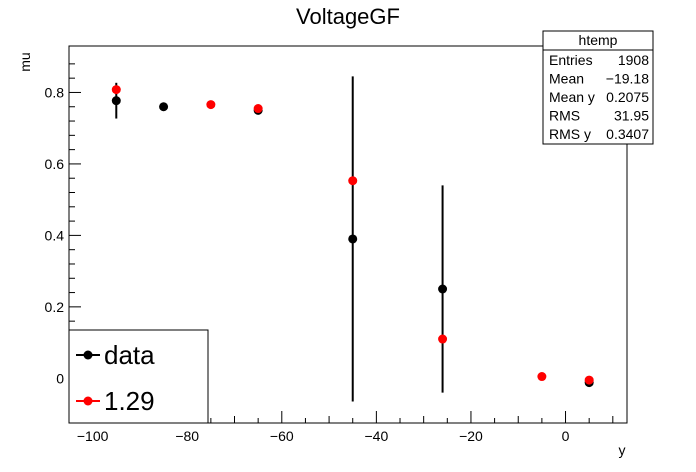 The height and width of the screenshot is (472, 696). I want to click on legend: data 1.29, so click(138, 376).